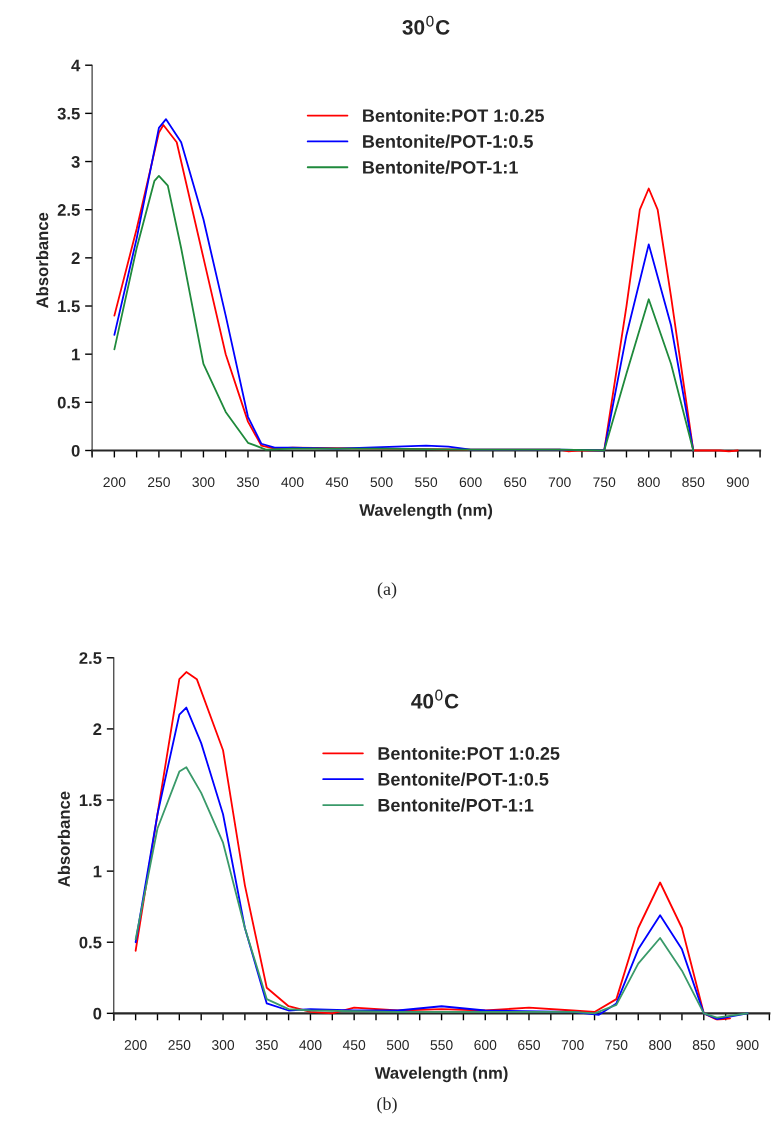 This screenshot has width=774, height=1144. I want to click on y-tick-label: 4, so click(76, 65).